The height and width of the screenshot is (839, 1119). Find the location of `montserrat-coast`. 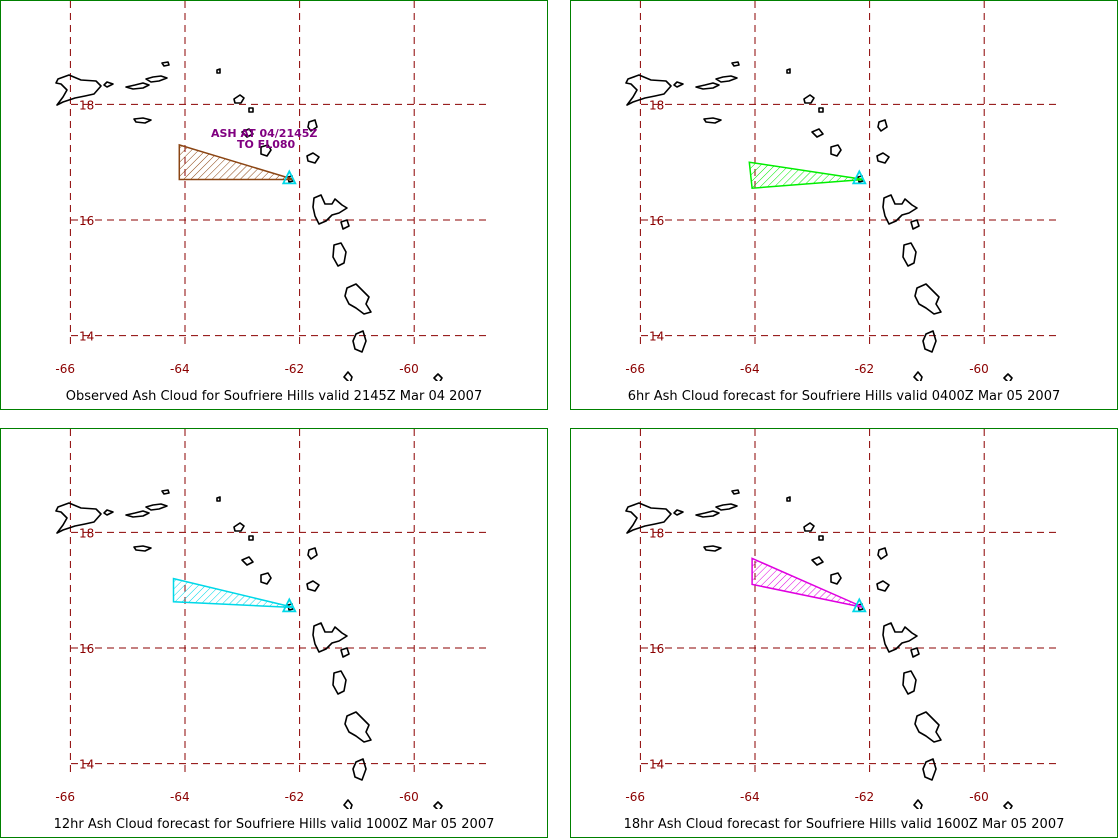

montserrat-coast is located at coordinates (860, 607).